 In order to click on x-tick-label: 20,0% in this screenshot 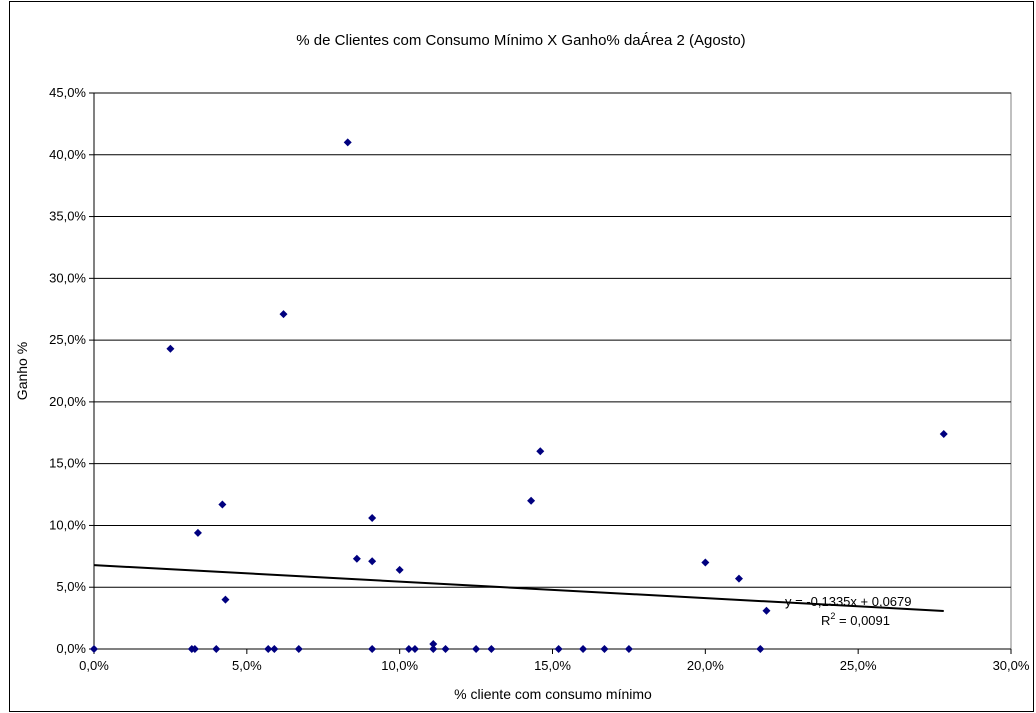, I will do `click(705, 665)`.